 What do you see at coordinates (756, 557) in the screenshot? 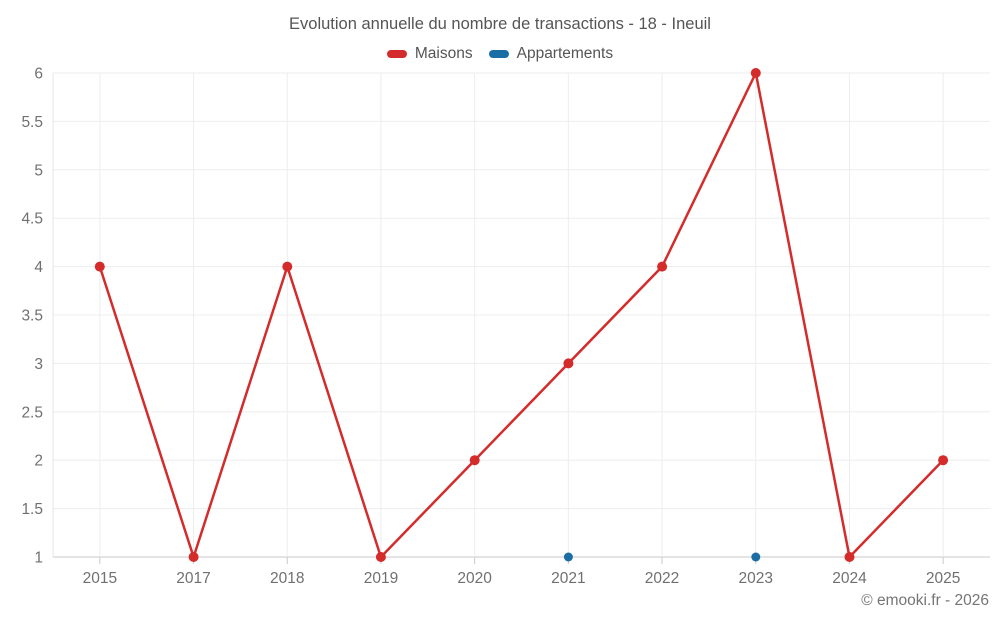
I see `data-point-appartements-2023` at bounding box center [756, 557].